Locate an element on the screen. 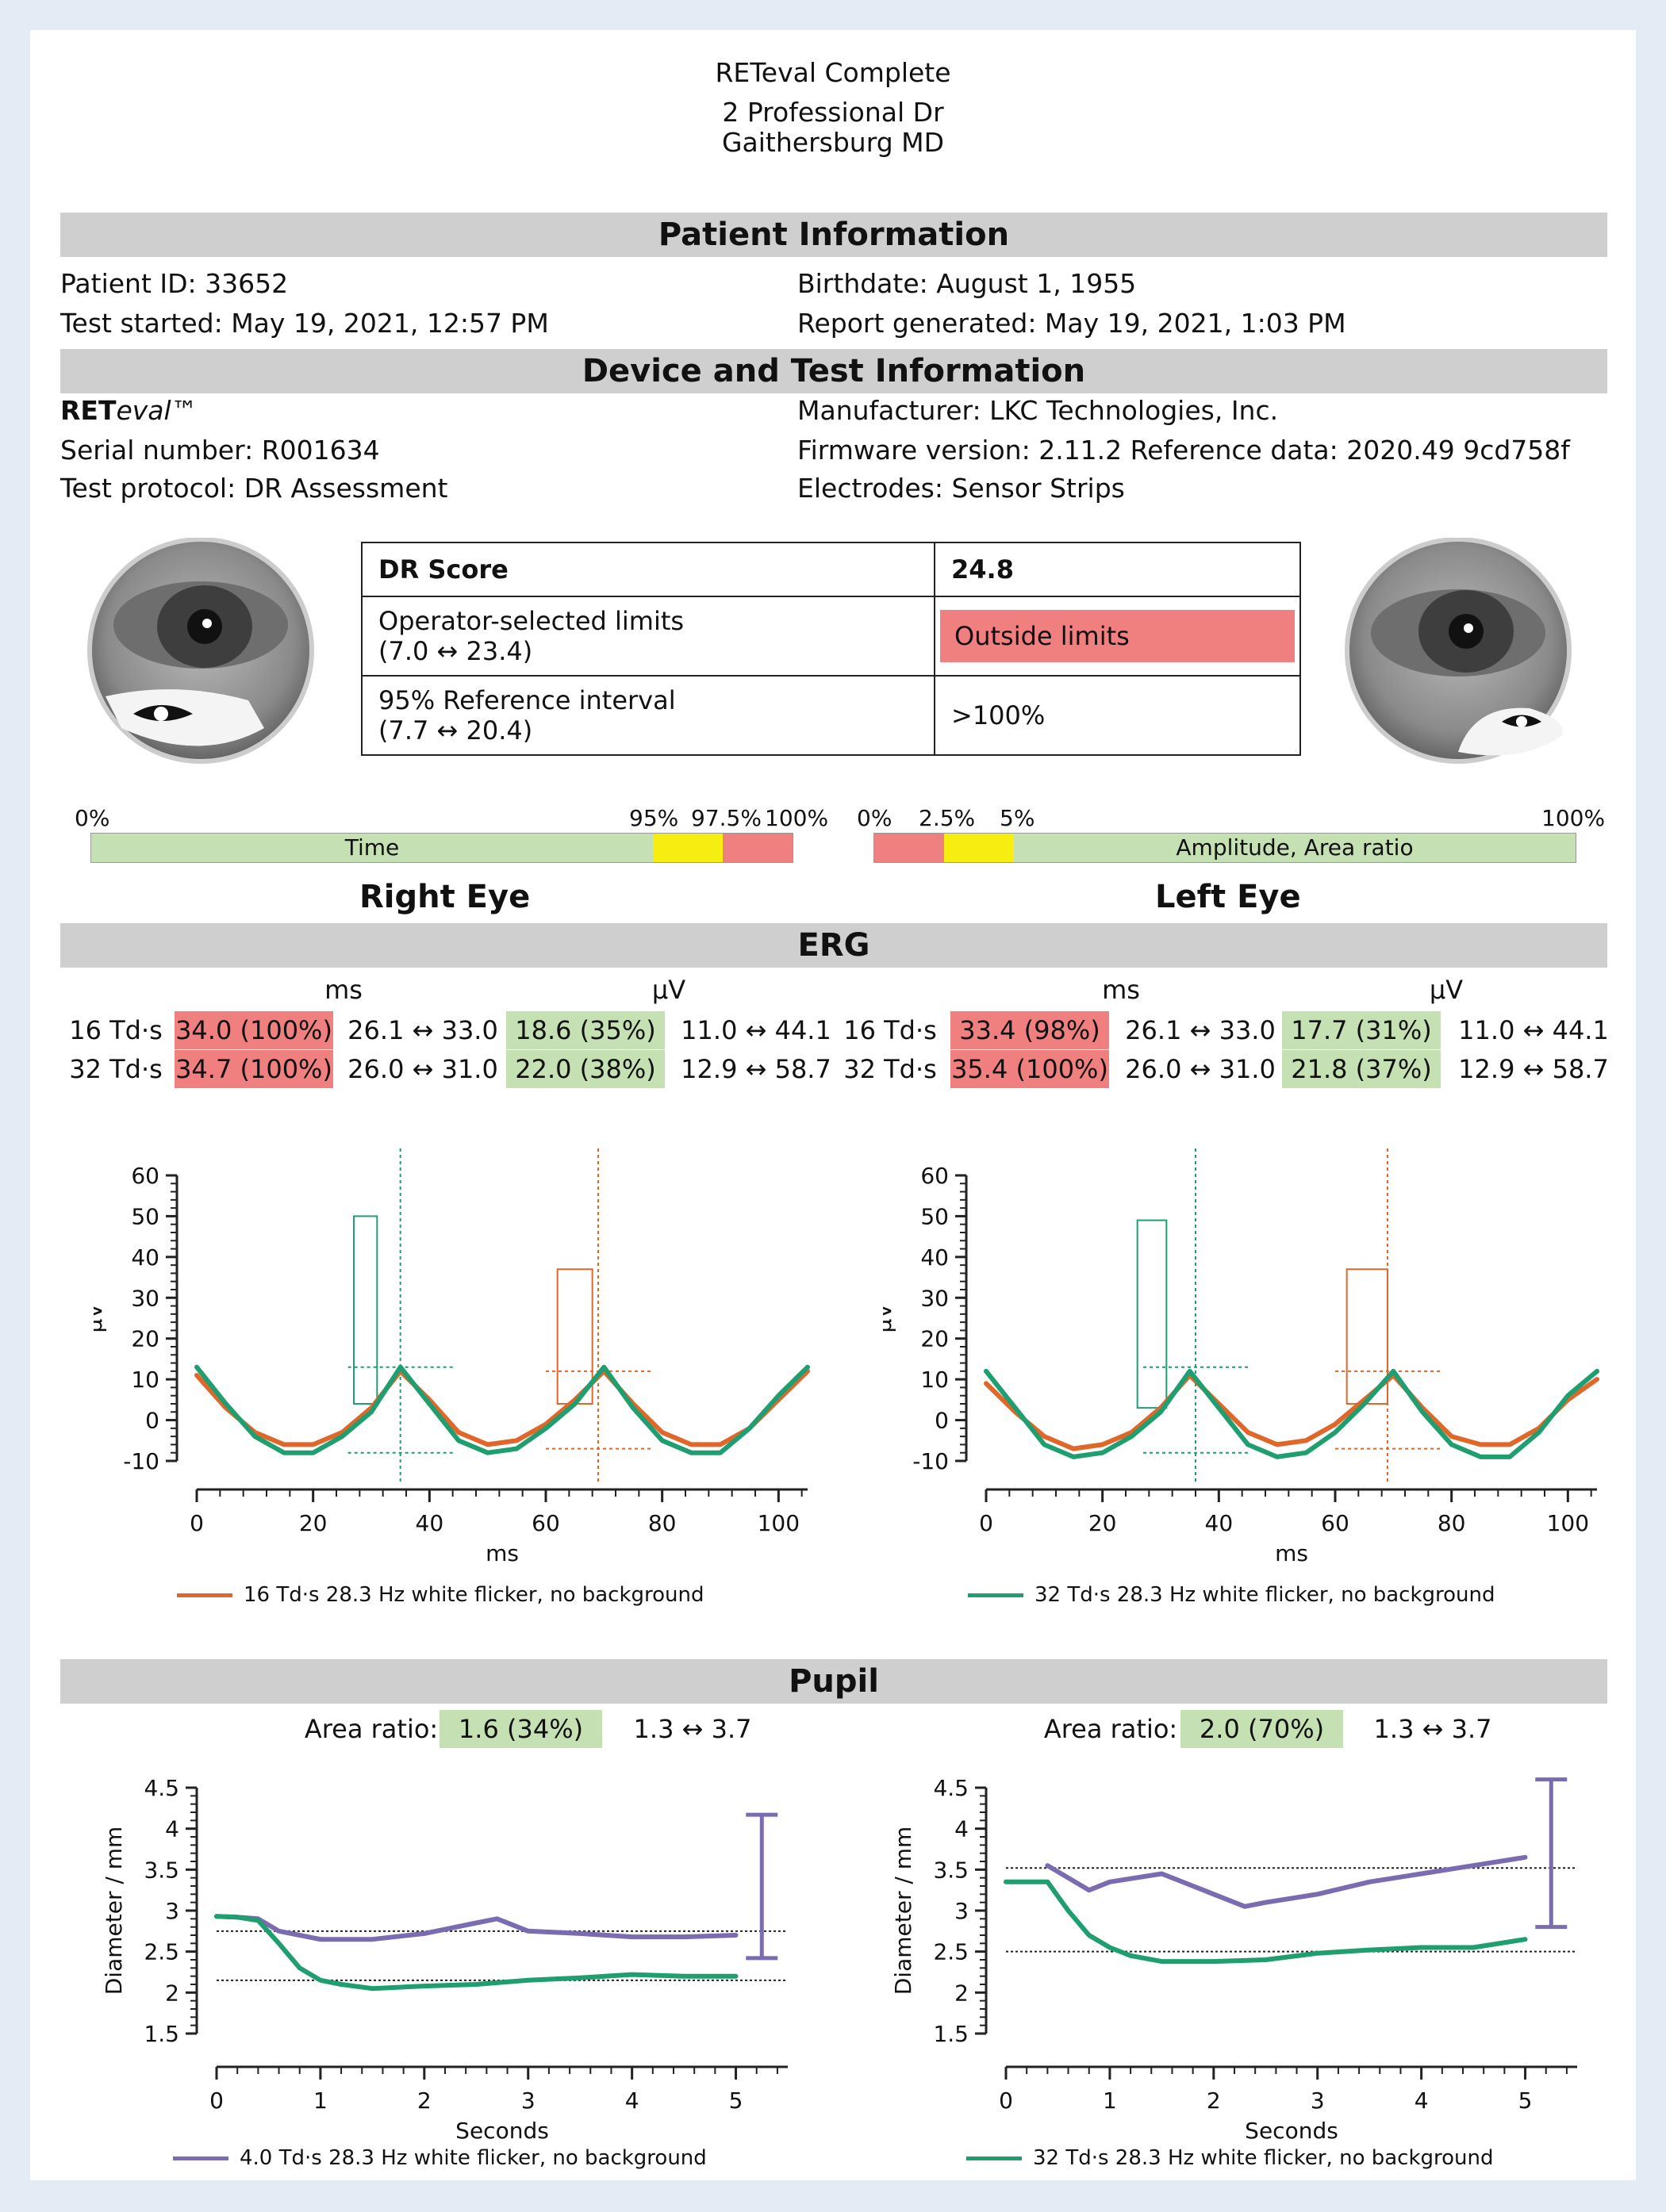 Image resolution: width=1666 pixels, height=2212 pixels. right-area-range: 1.3 ↔ 3.7 is located at coordinates (692, 1729).